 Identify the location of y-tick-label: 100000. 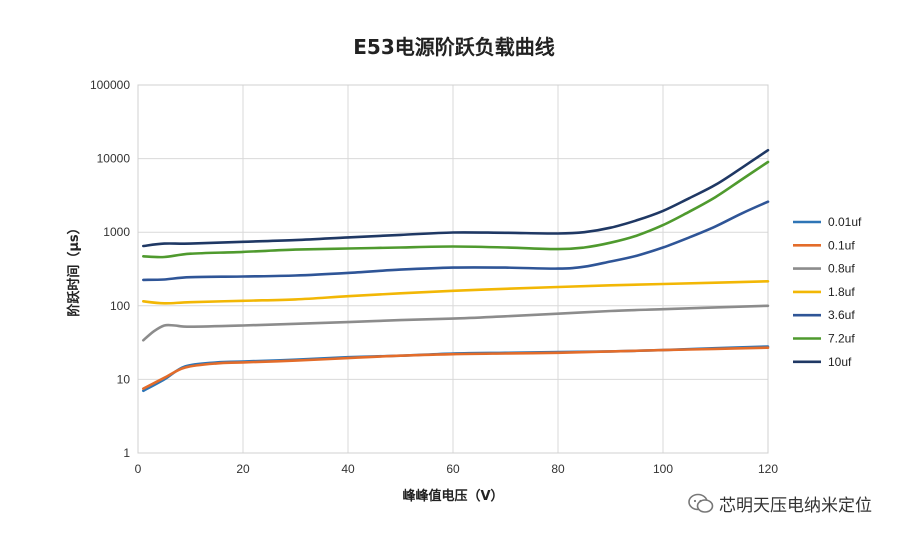
(110, 85).